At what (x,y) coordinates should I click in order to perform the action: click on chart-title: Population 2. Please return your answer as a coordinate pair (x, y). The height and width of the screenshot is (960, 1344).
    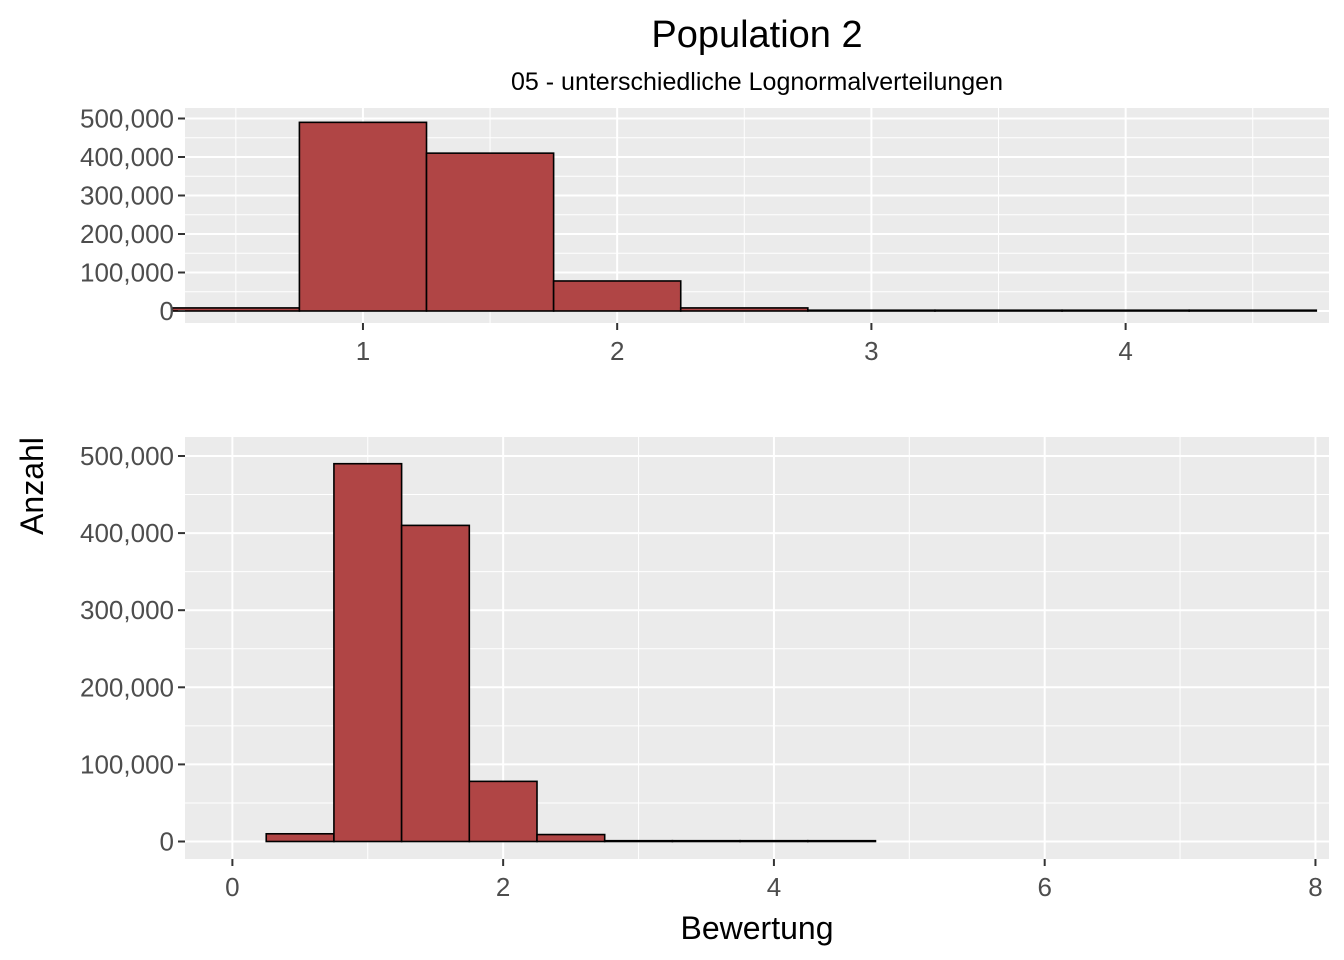
    Looking at the image, I should click on (756, 35).